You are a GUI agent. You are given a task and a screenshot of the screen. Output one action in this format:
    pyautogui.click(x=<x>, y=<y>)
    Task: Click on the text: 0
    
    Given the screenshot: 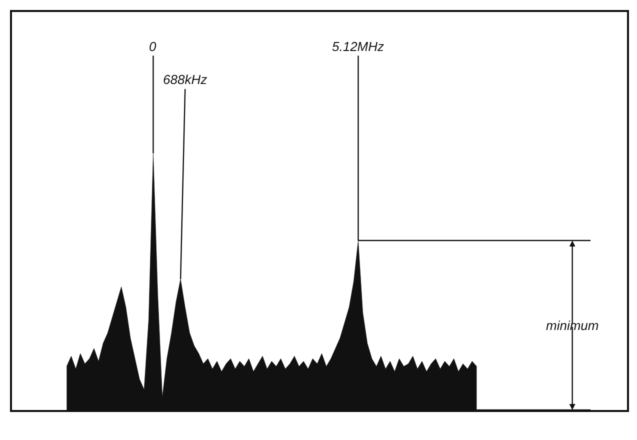 What is the action you would take?
    pyautogui.click(x=153, y=46)
    